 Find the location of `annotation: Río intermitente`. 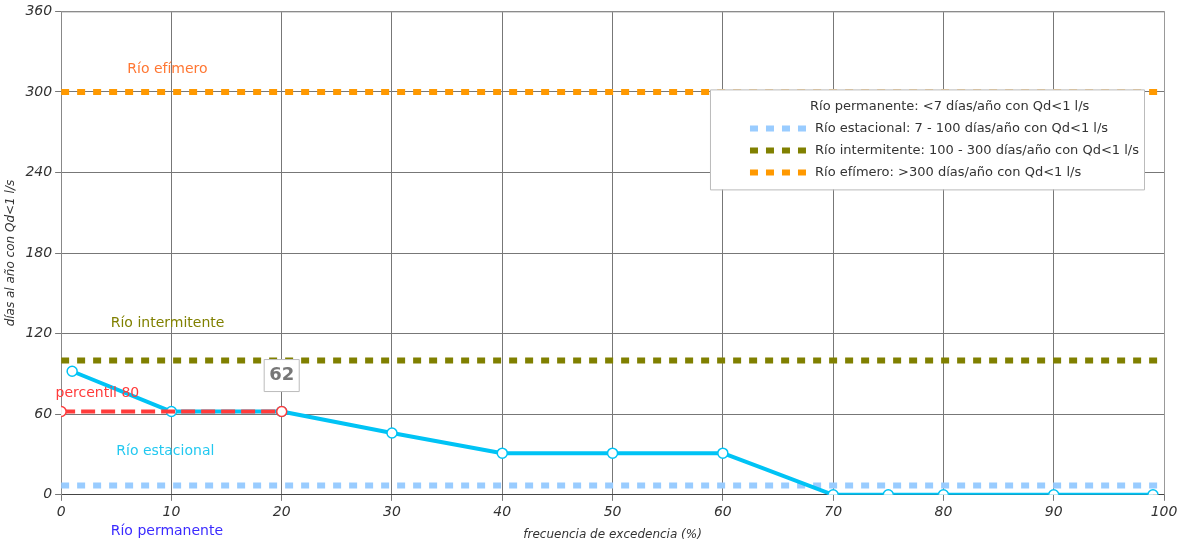

annotation: Río intermitente is located at coordinates (167, 321).